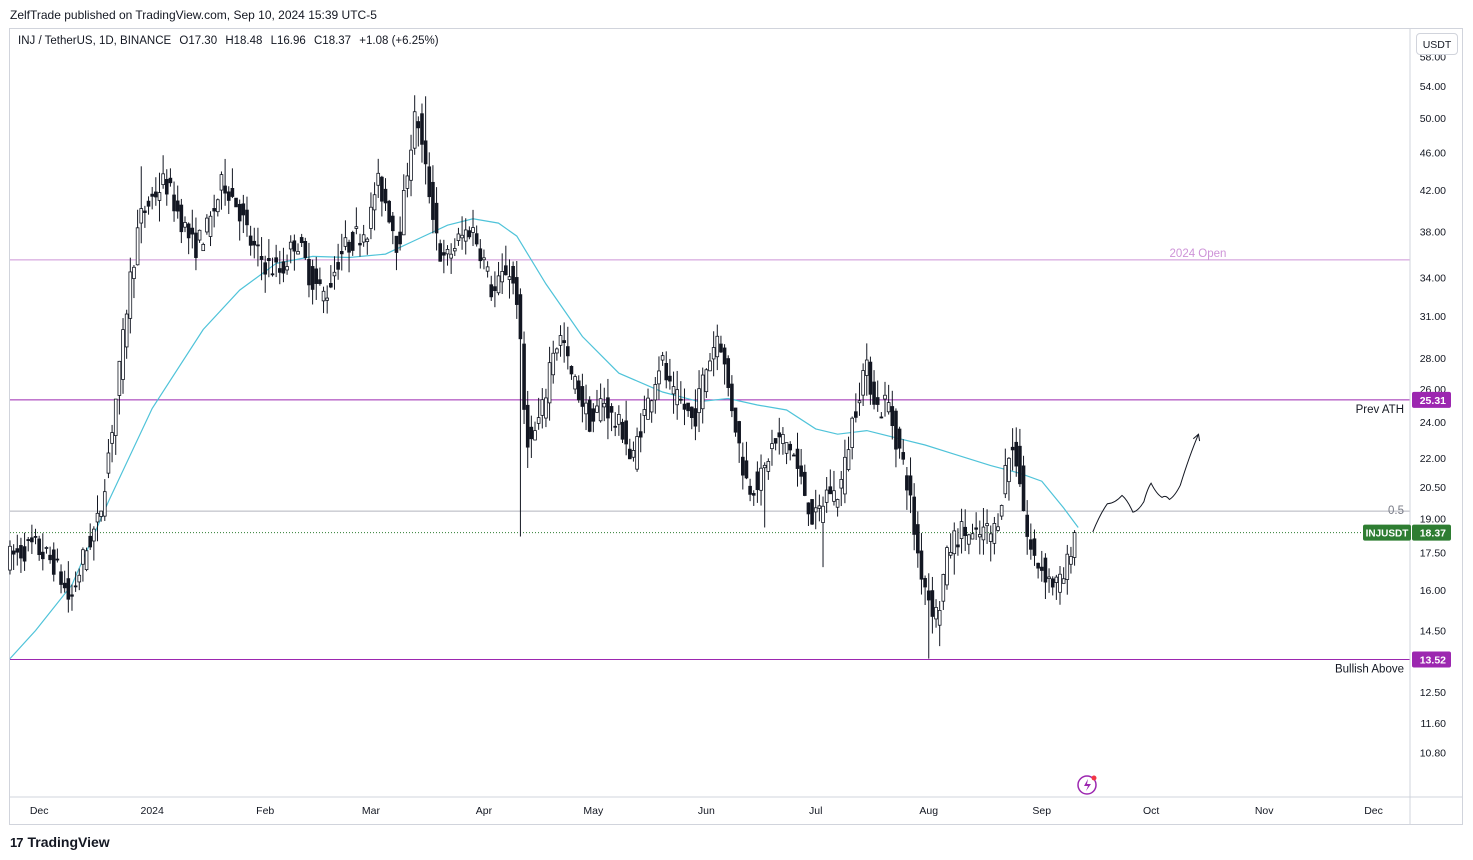 This screenshot has width=1473, height=860. Describe the element at coordinates (1437, 44) in the screenshot. I see `currency-button: USDT` at that location.